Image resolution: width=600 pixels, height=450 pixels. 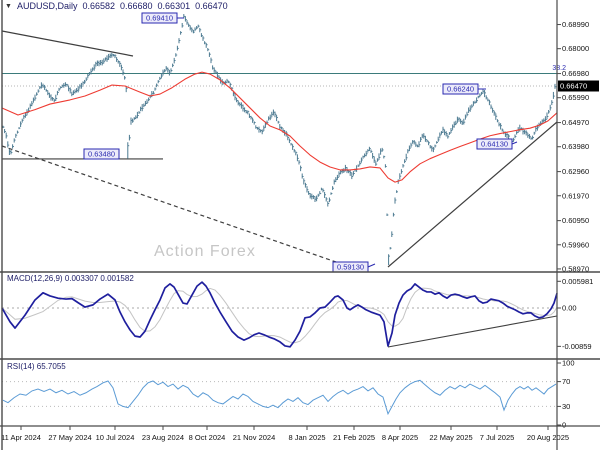 I want to click on svg-text: 27 May 2024, so click(x=69, y=437).